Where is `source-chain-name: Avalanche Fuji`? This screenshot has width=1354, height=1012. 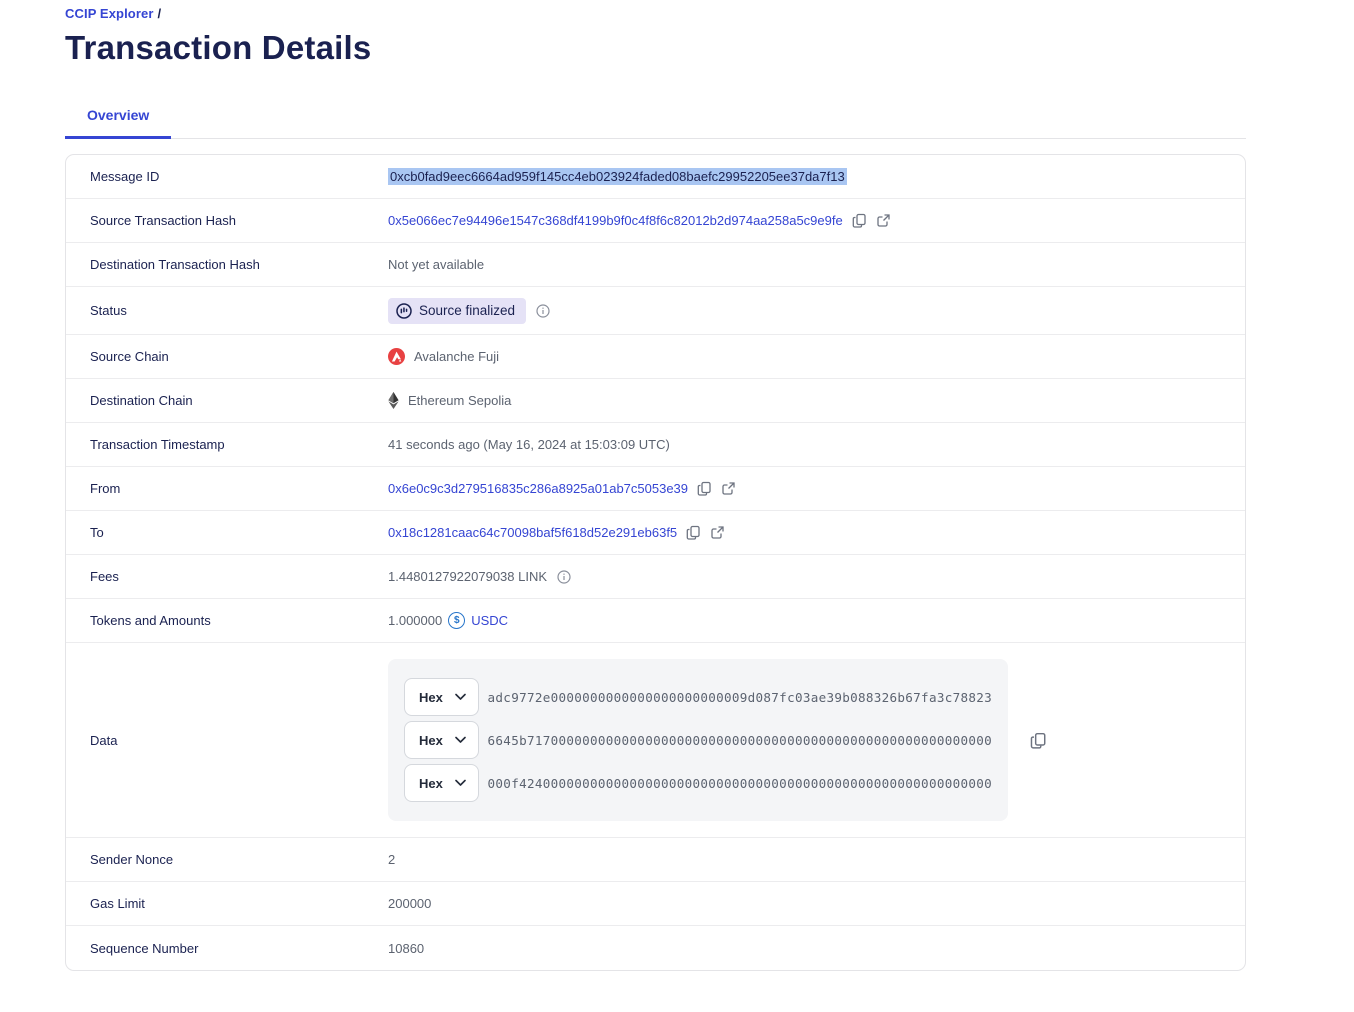
source-chain-name: Avalanche Fuji is located at coordinates (457, 356).